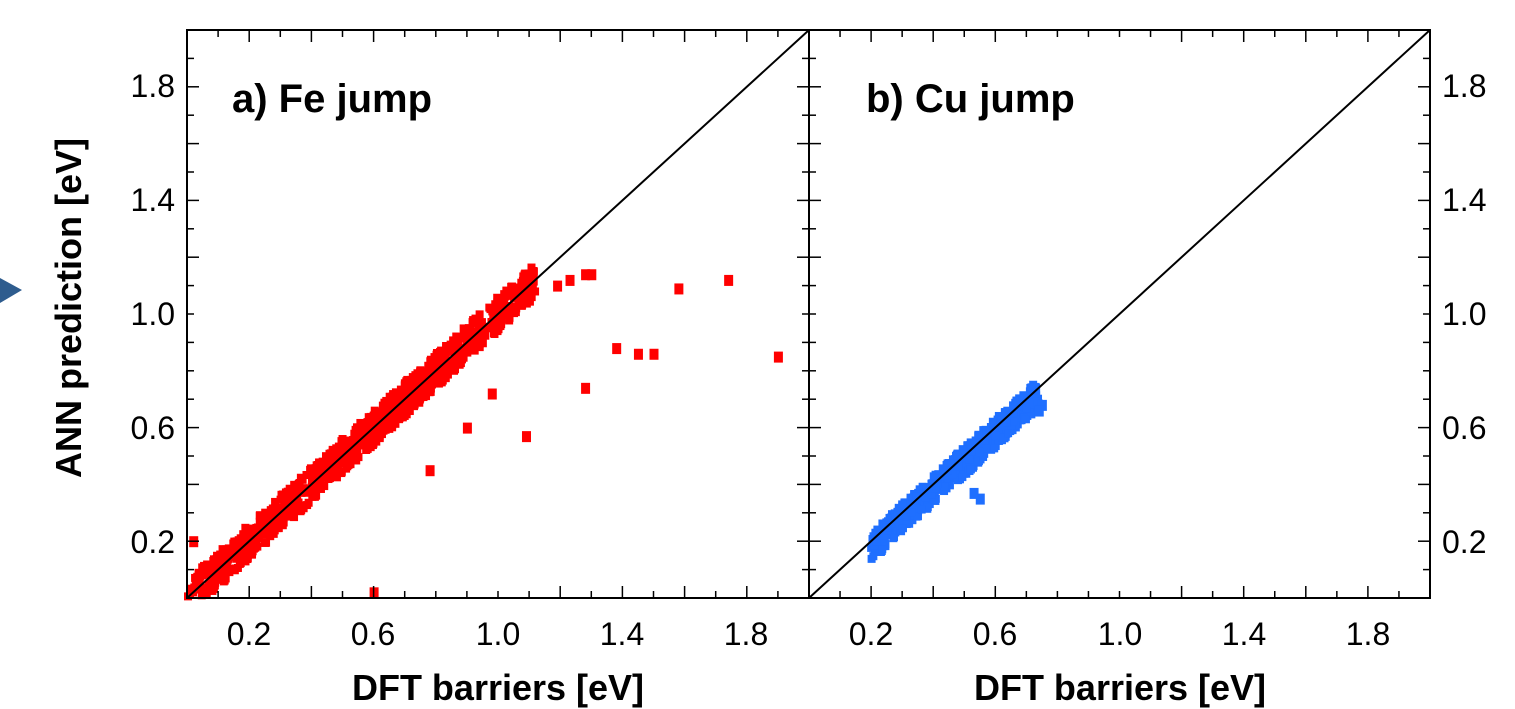 The image size is (1515, 709). Describe the element at coordinates (1464, 428) in the screenshot. I see `cu-ytick-label: 0.6` at that location.